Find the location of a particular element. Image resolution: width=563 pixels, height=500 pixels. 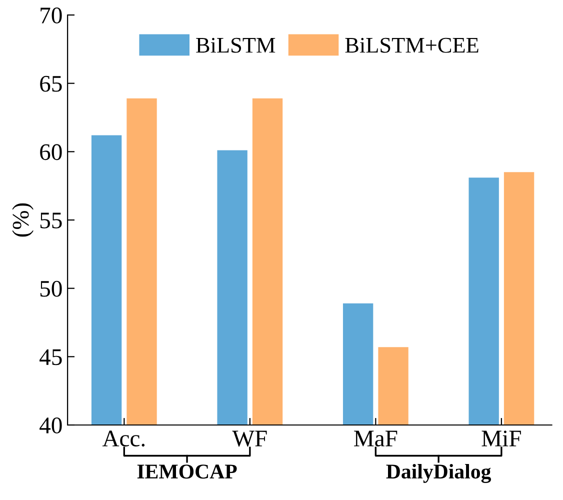

legend-label: BiLSTM+CEE is located at coordinates (411, 45).